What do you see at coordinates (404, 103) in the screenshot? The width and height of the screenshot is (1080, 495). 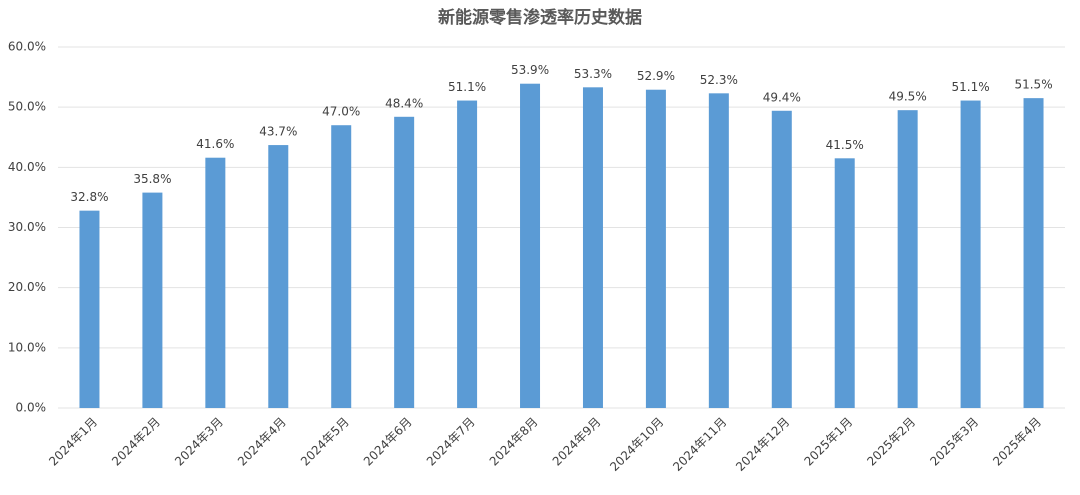 I see `value-label: 48.4%` at bounding box center [404, 103].